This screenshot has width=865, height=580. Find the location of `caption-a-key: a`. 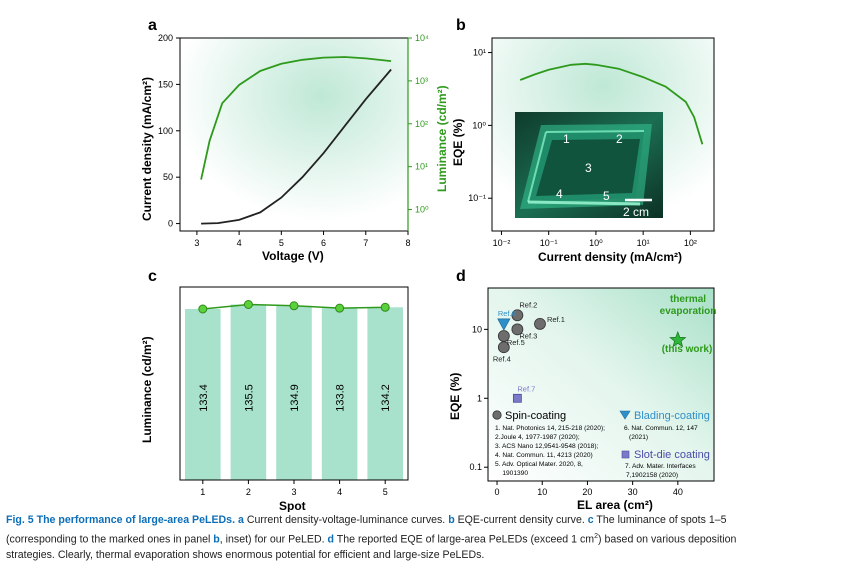

caption-a-key: a is located at coordinates (240, 520).